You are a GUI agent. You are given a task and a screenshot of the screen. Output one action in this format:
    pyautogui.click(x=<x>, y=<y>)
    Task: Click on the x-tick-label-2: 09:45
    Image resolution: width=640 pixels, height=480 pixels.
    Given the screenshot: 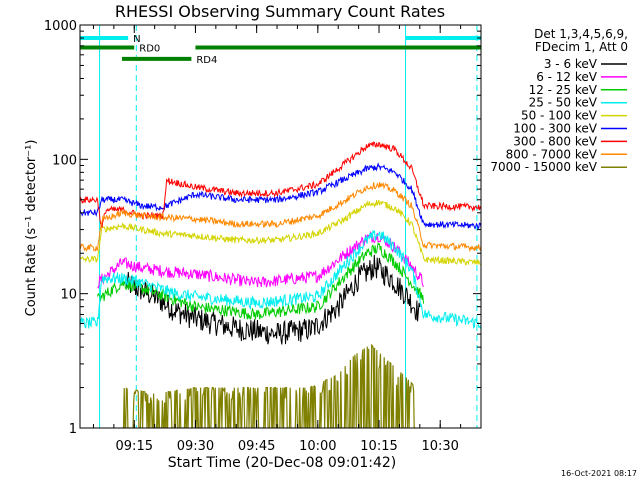 What is the action you would take?
    pyautogui.click(x=256, y=446)
    